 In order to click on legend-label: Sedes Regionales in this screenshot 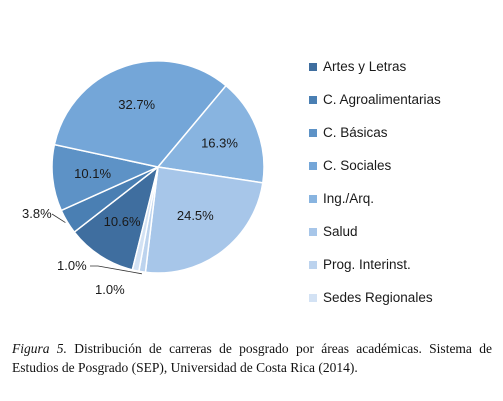, I will do `click(378, 297)`.